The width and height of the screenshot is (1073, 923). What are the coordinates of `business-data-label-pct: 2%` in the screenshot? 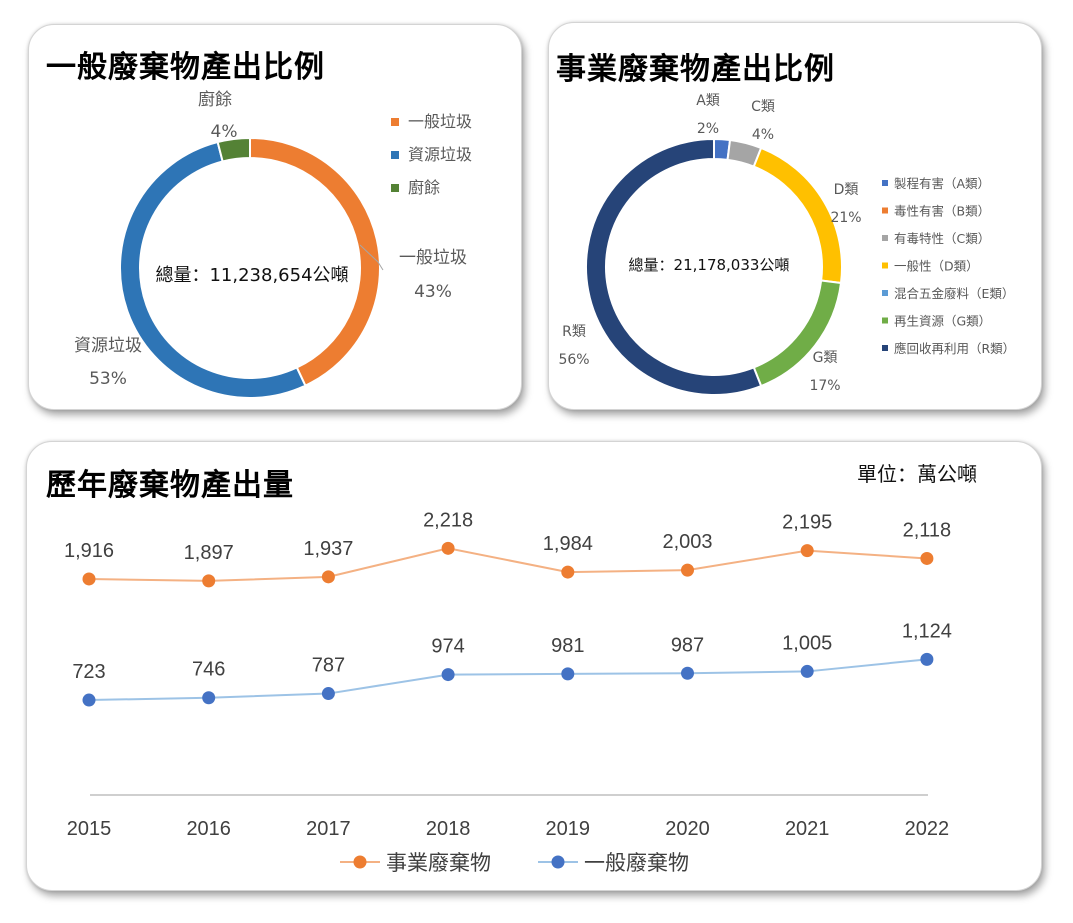 It's located at (708, 129).